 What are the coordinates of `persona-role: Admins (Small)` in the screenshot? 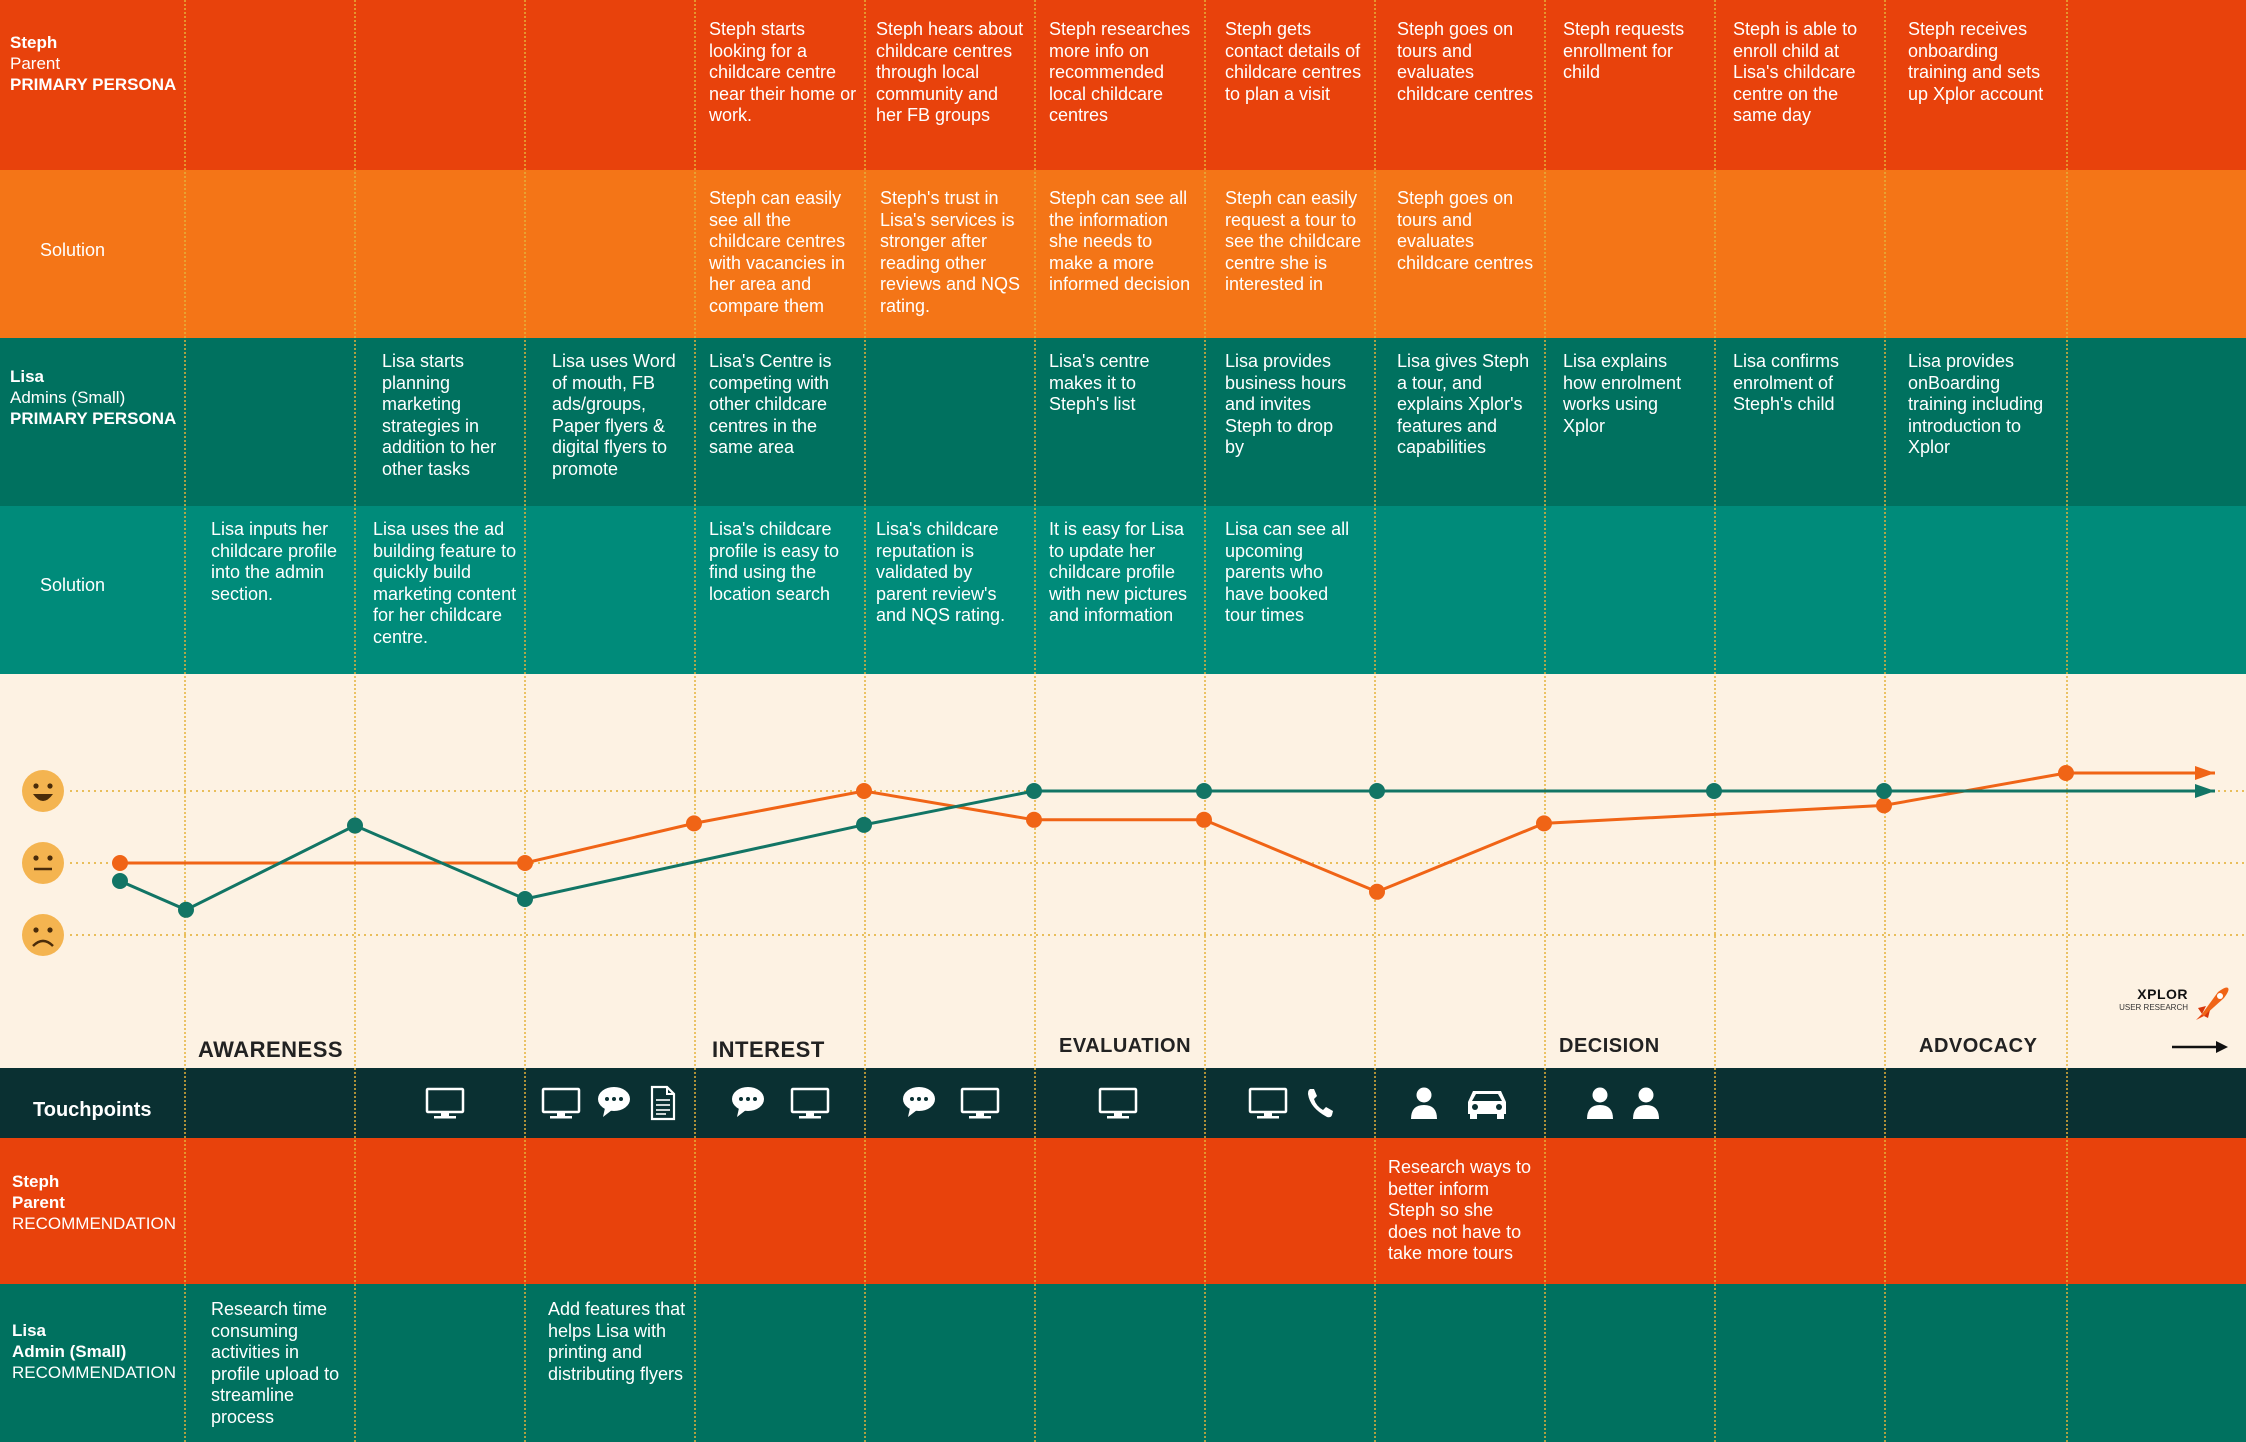 It's located at (68, 397).